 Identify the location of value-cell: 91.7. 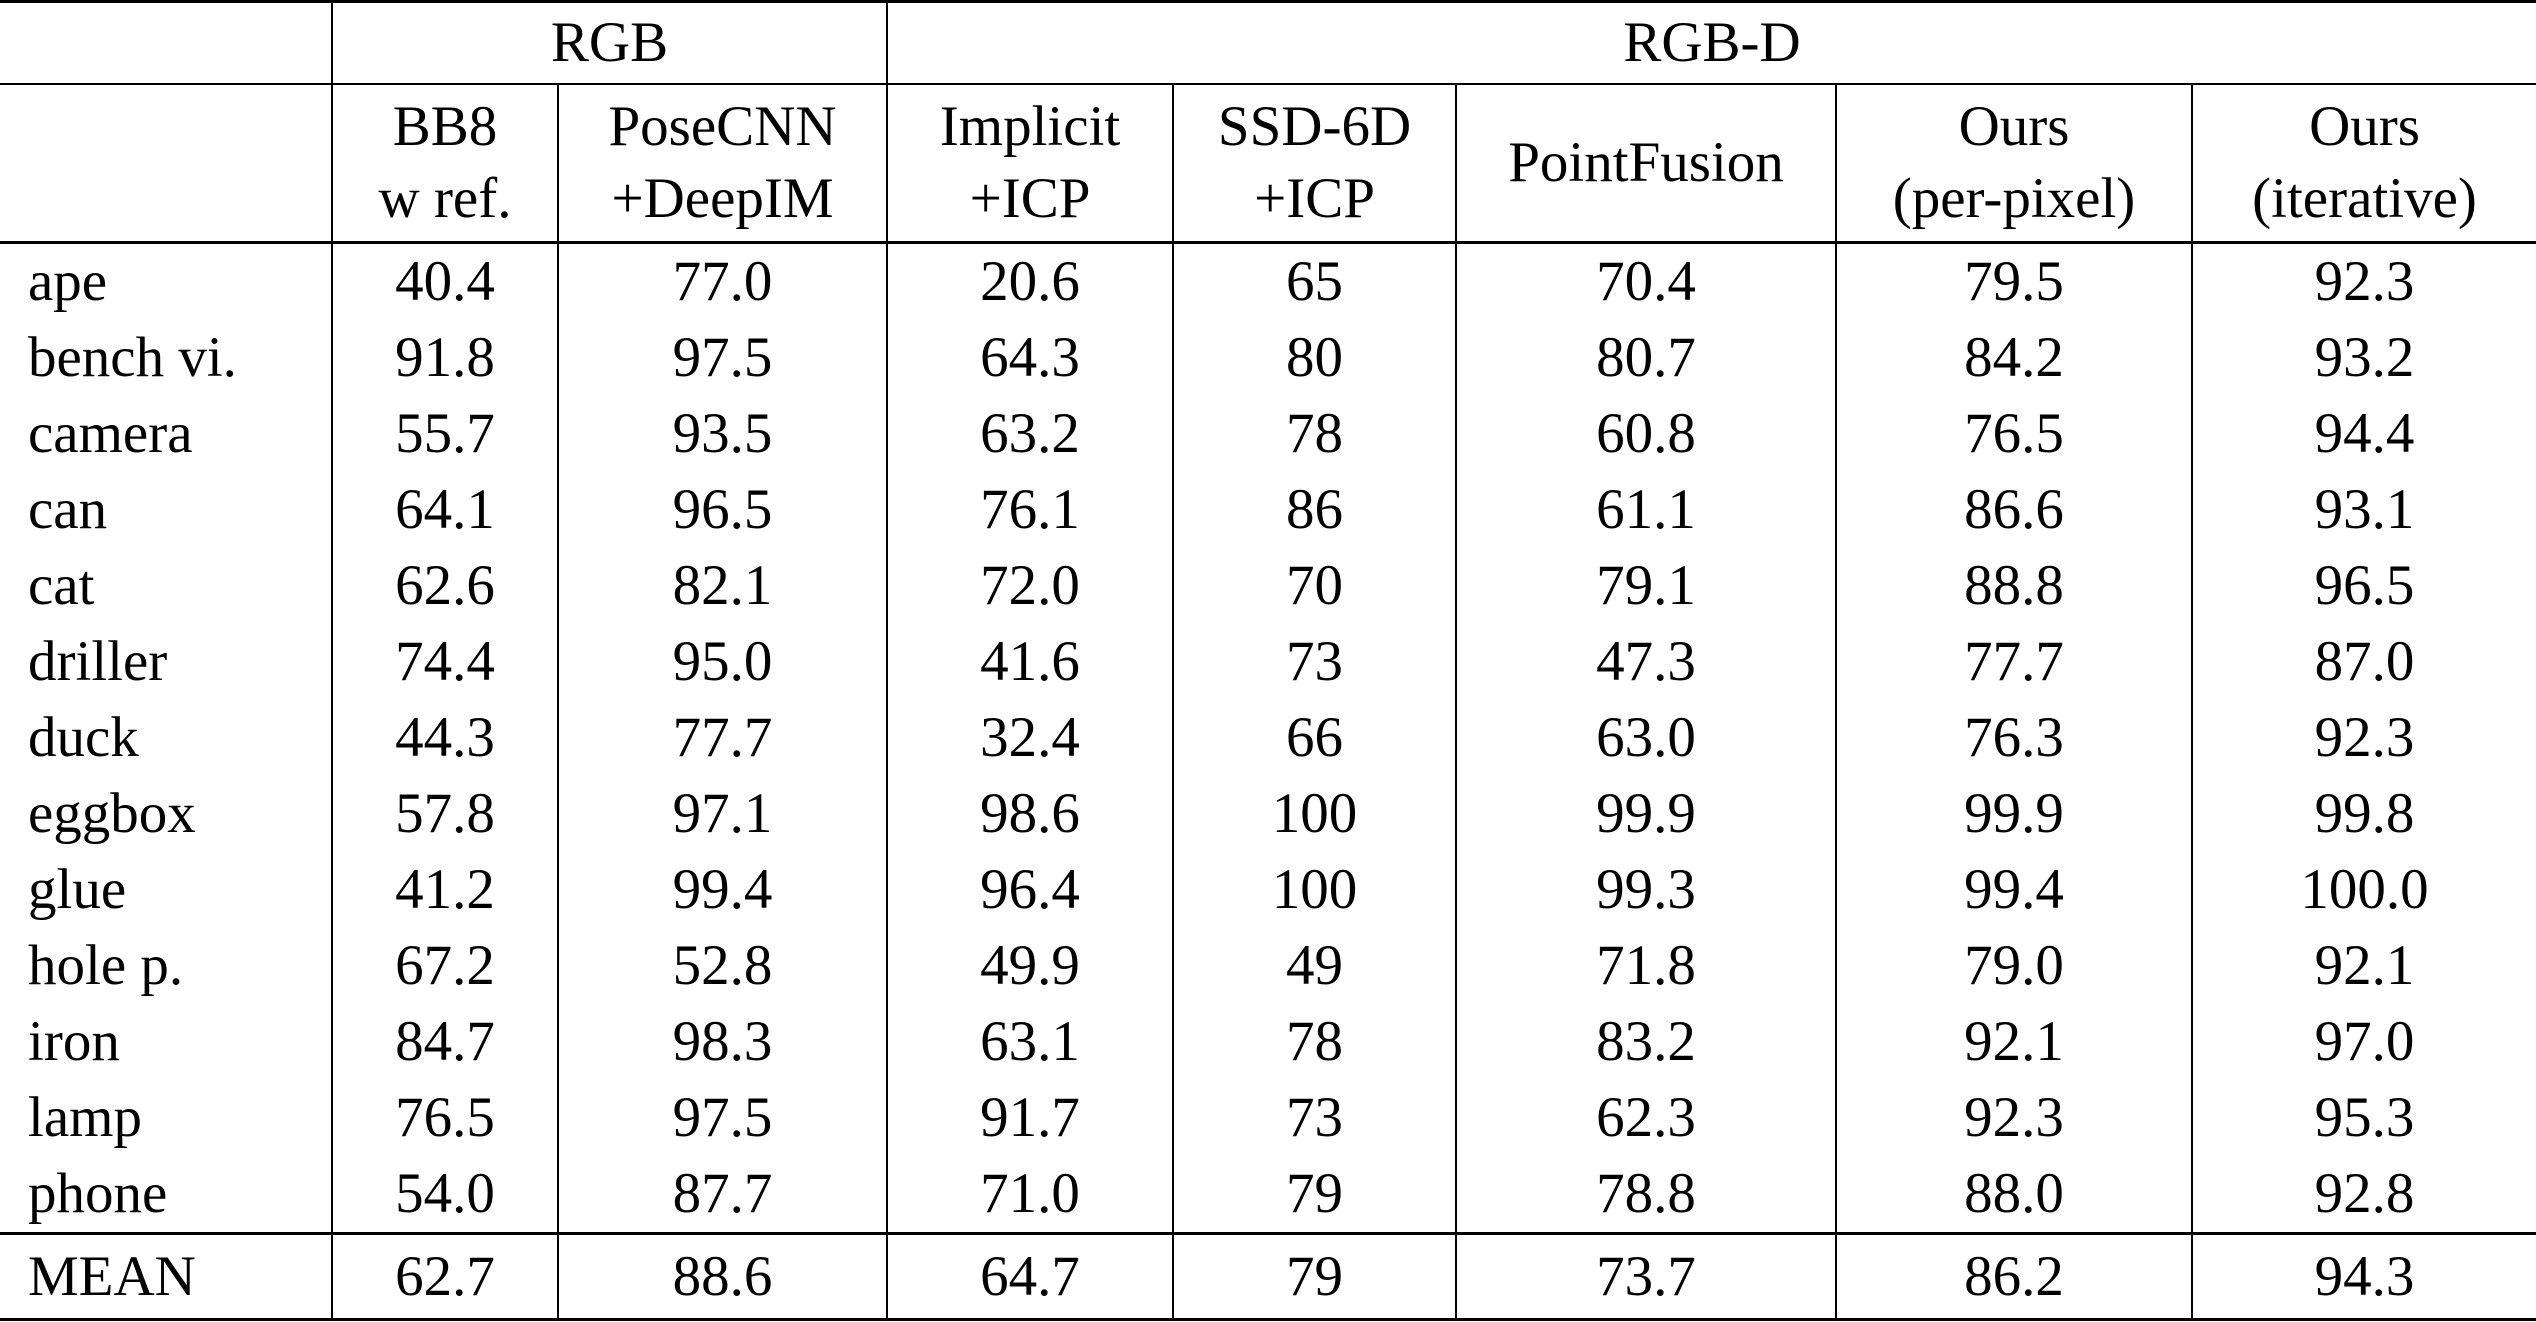
(1030, 1117).